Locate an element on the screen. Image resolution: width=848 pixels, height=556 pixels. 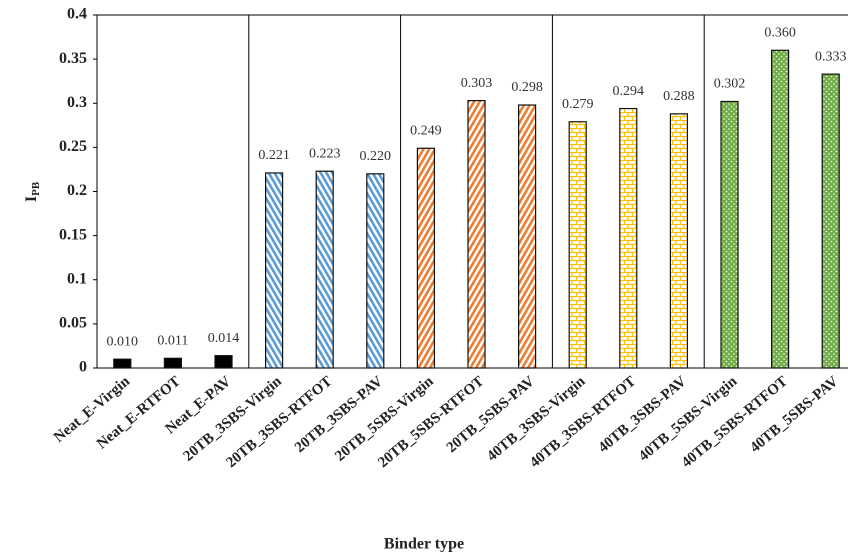
y-axis-title-main: I is located at coordinates (31, 199).